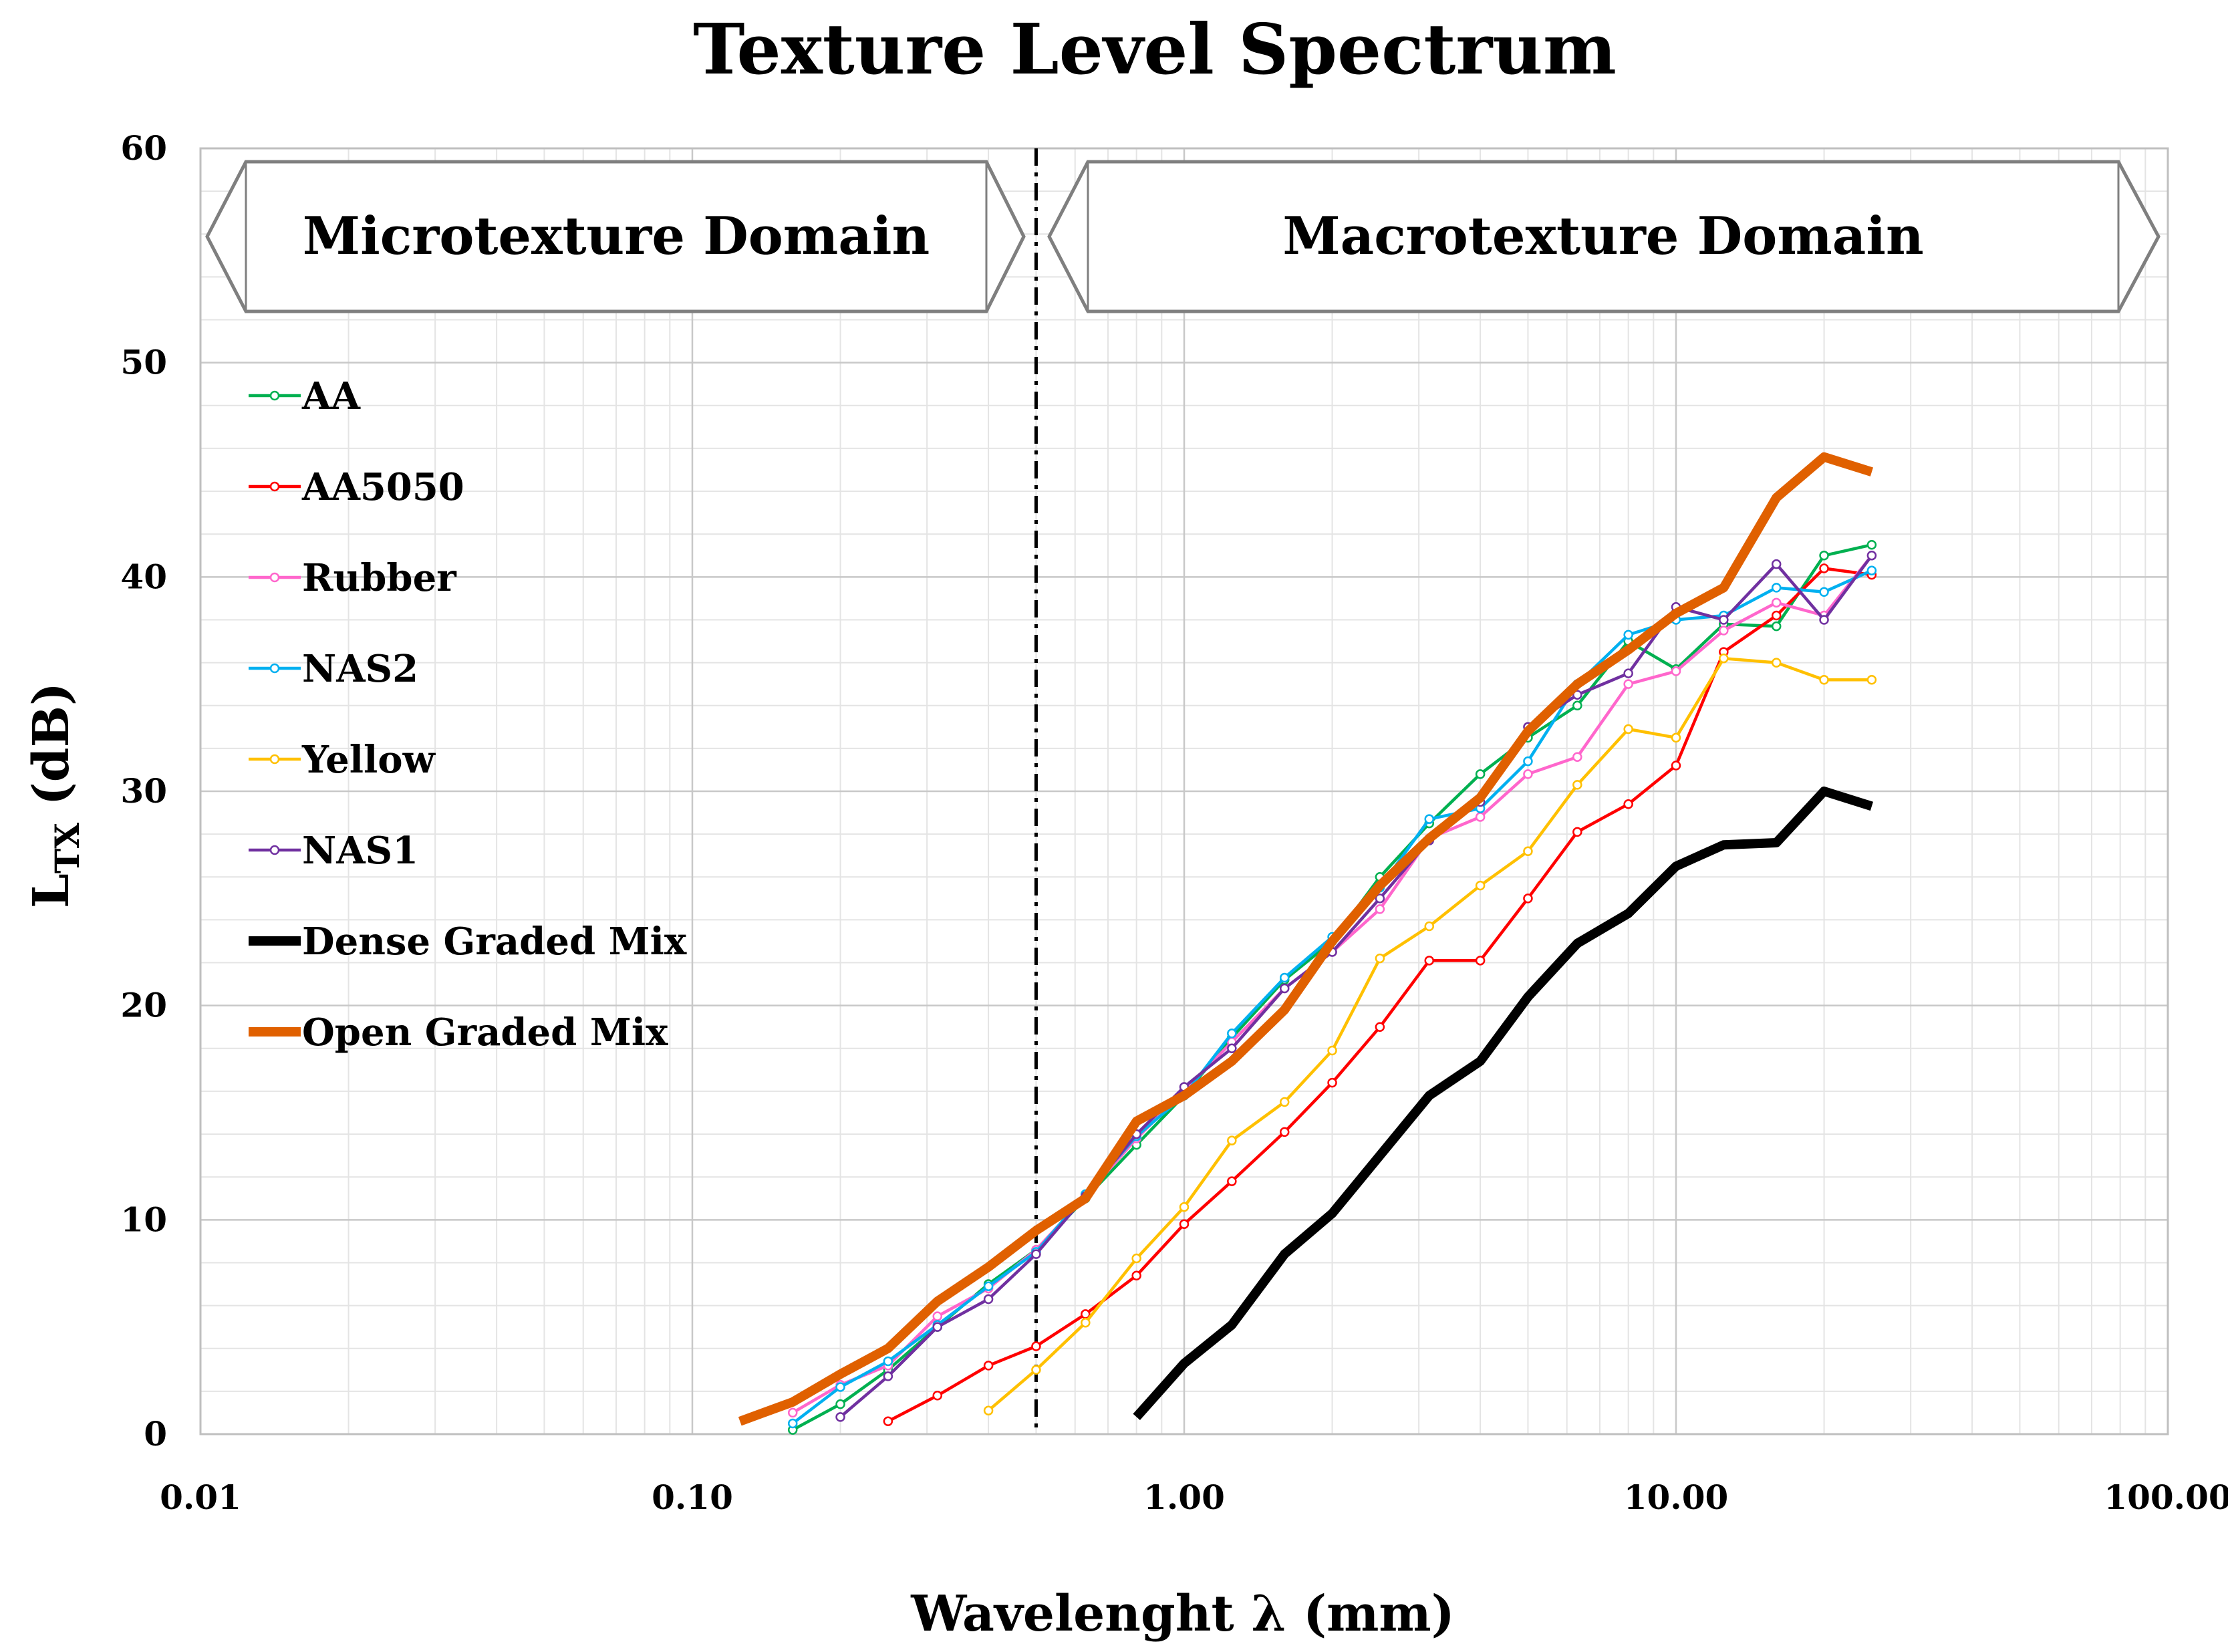 Image resolution: width=2228 pixels, height=1652 pixels. I want to click on legend-marker-yellow, so click(274, 760).